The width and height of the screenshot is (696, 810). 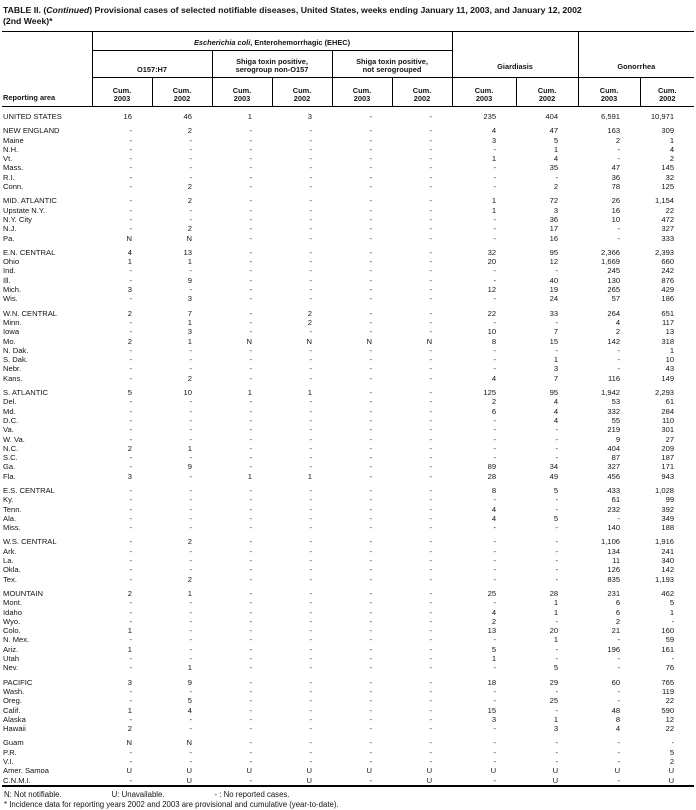 I want to click on value-cell: 61, so click(x=616, y=500).